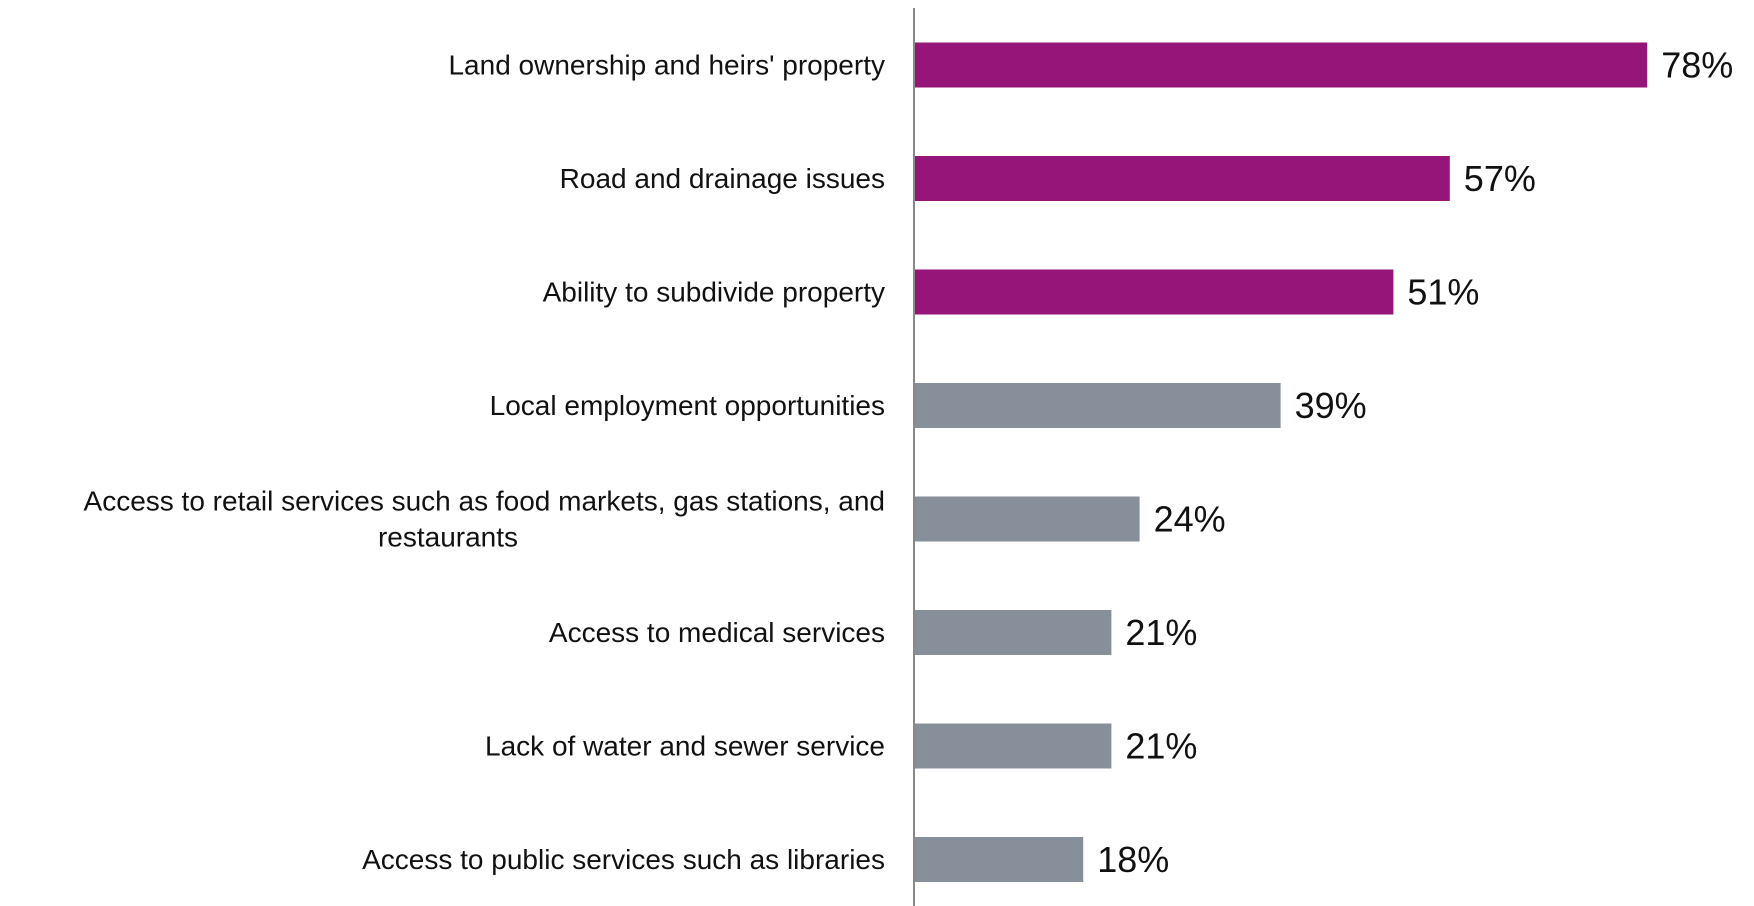 This screenshot has height=906, width=1754. What do you see at coordinates (685, 746) in the screenshot?
I see `category-label: Lack of water and sewer service` at bounding box center [685, 746].